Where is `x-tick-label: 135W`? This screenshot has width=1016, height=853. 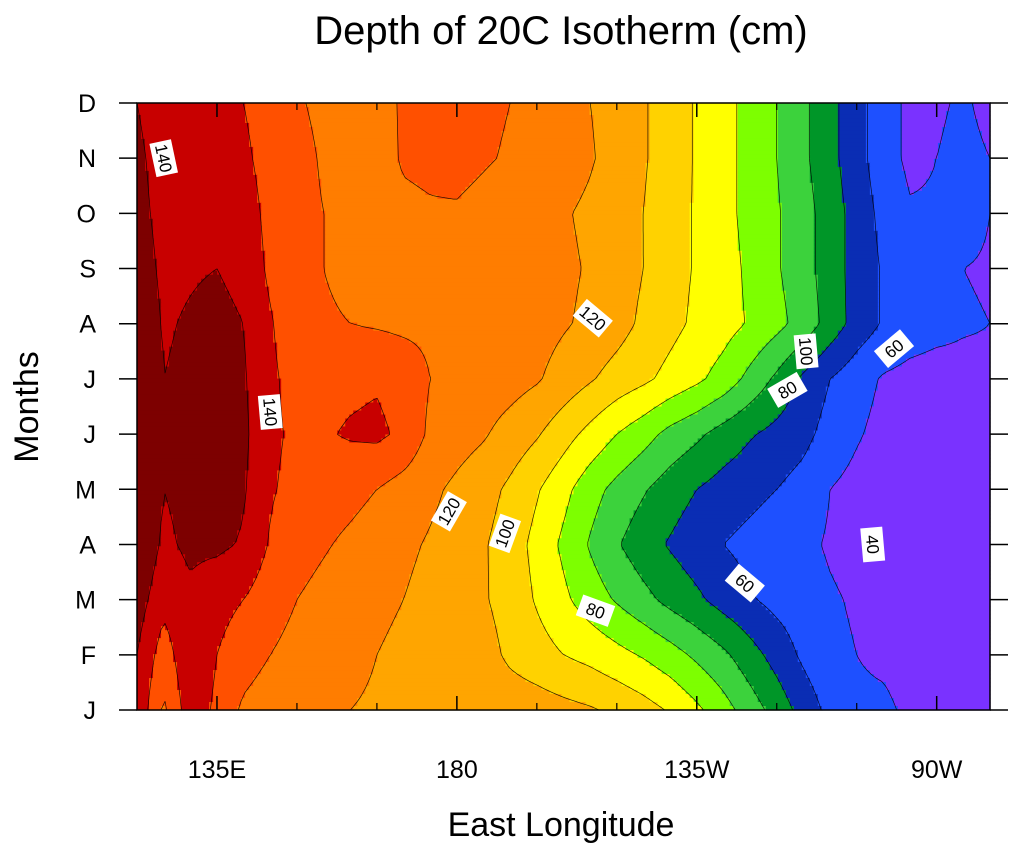
x-tick-label: 135W is located at coordinates (697, 770).